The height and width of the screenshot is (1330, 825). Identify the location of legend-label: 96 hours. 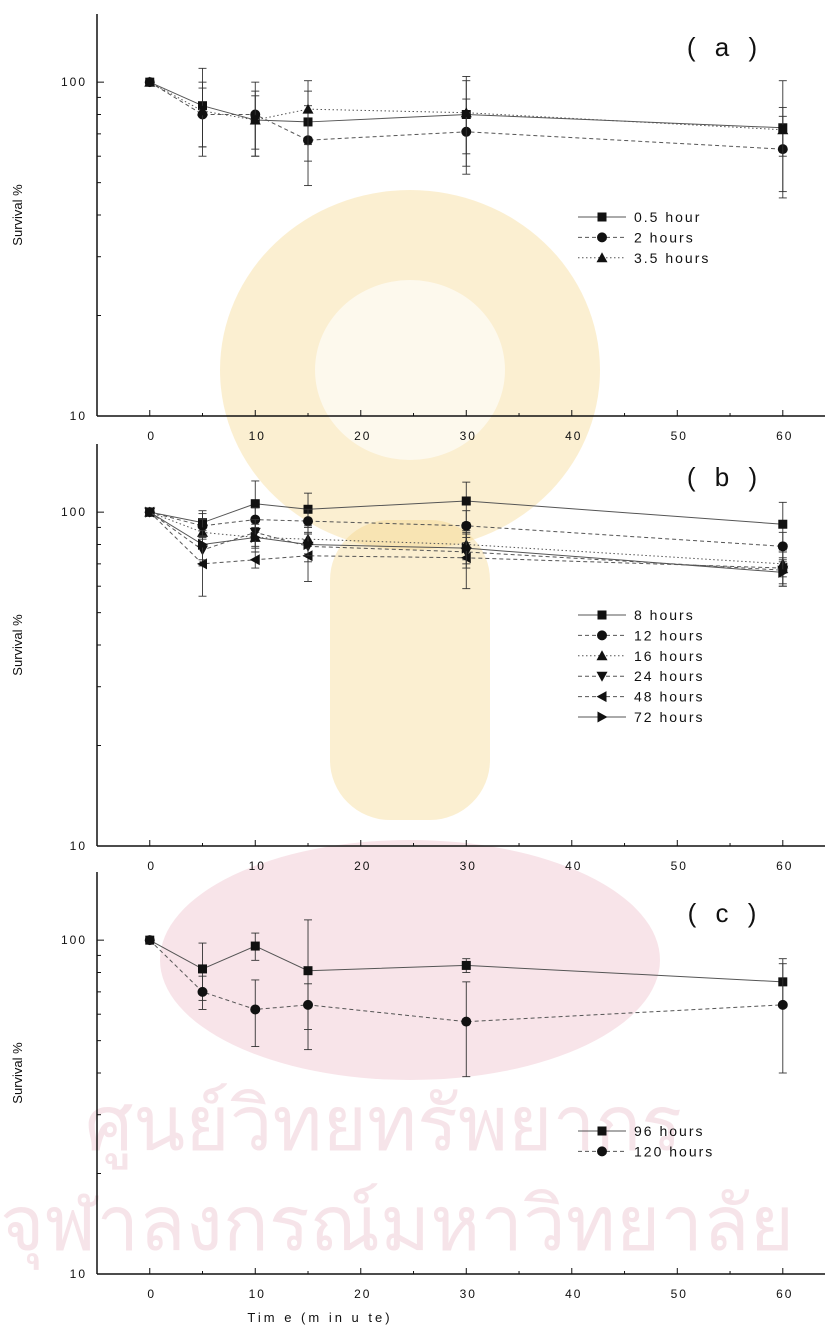
(669, 1131).